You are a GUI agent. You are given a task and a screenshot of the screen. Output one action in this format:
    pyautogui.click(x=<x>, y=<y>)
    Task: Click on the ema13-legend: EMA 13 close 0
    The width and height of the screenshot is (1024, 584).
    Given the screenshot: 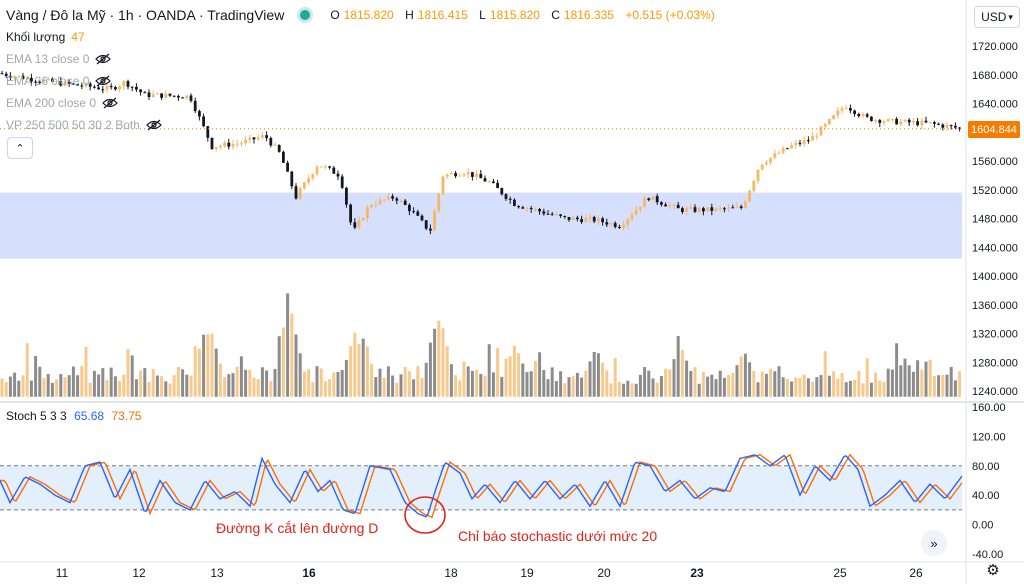 What is the action you would take?
    pyautogui.click(x=59, y=59)
    